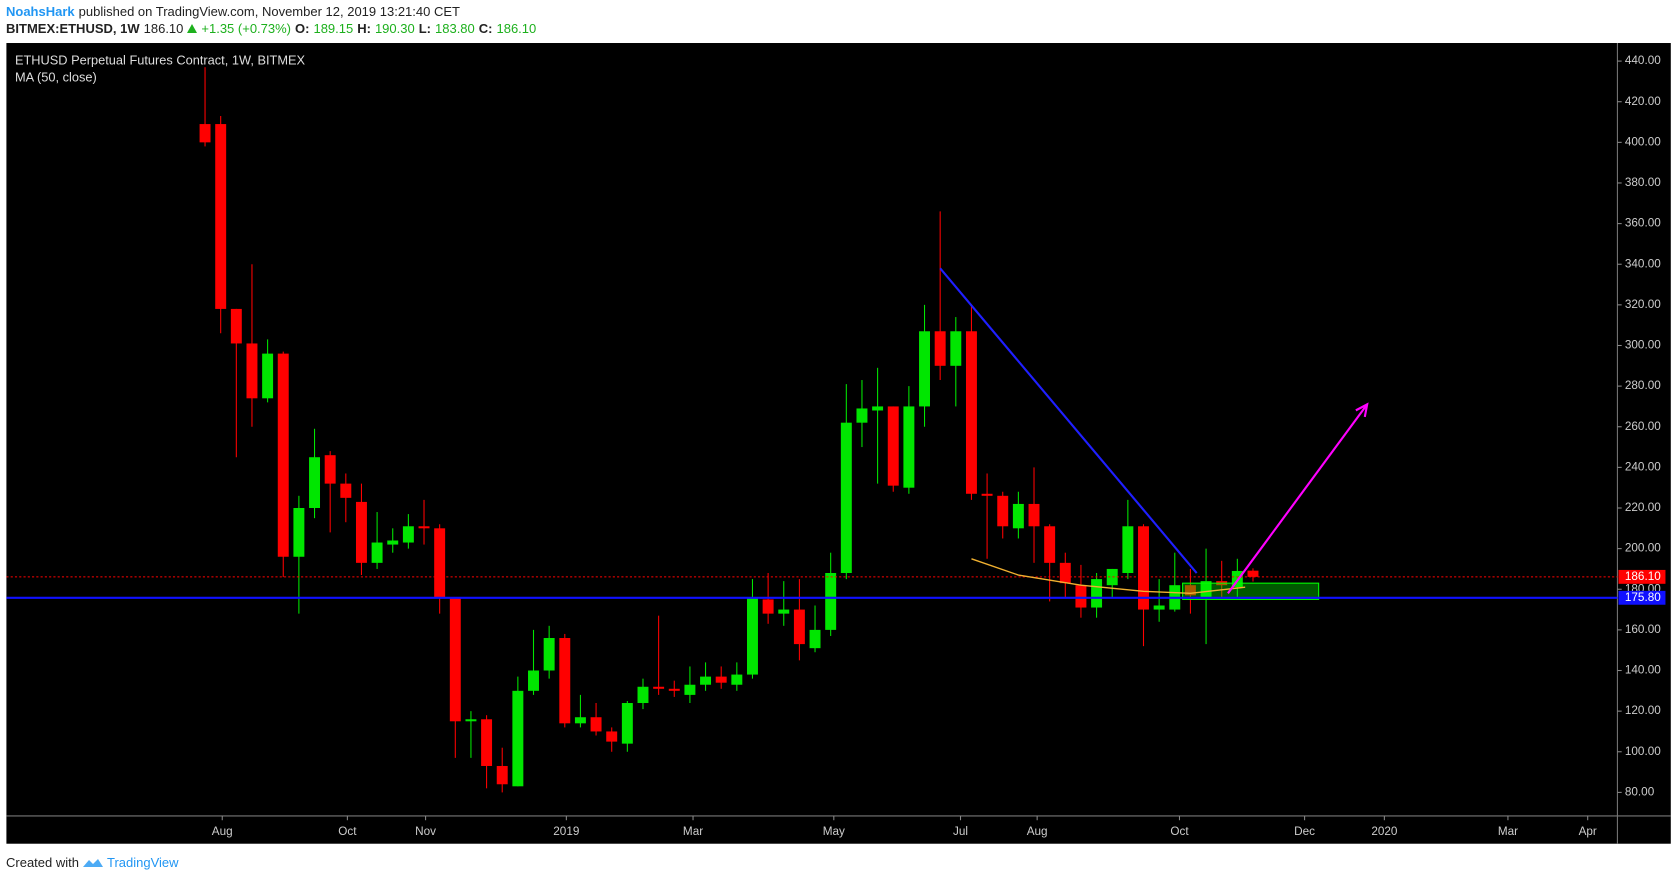  I want to click on y-tick-label: 300.00, so click(1643, 344).